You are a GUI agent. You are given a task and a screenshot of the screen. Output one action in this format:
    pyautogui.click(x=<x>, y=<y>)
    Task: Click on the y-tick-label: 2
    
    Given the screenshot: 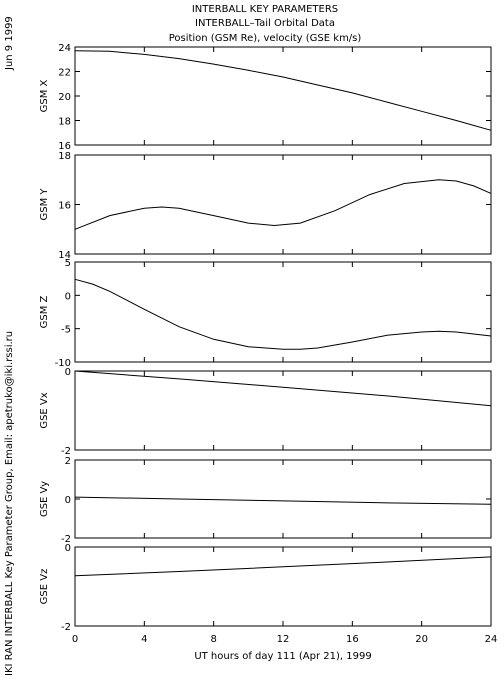 What is the action you would take?
    pyautogui.click(x=68, y=461)
    